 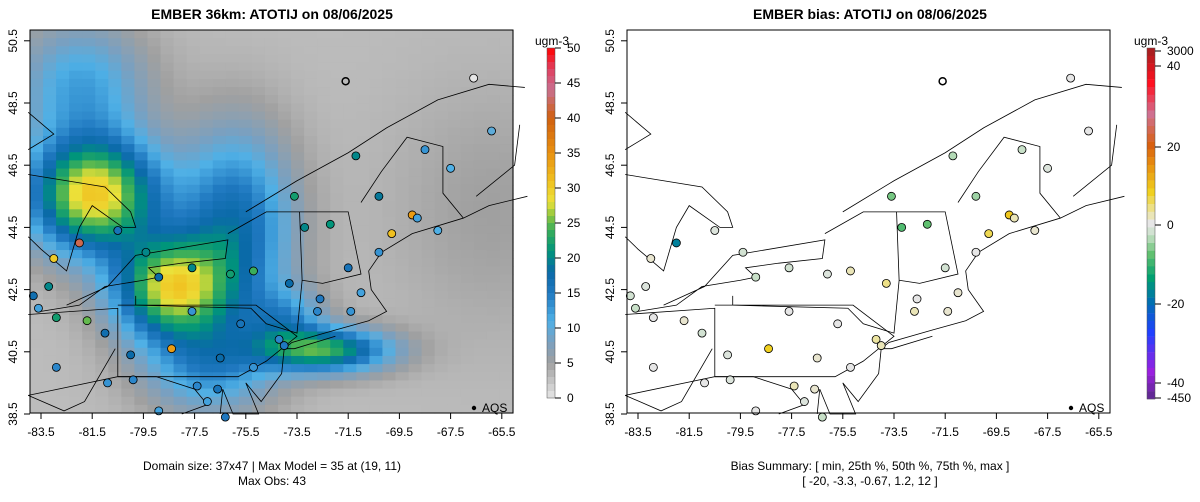 I want to click on boundary-line, so click(x=73, y=351).